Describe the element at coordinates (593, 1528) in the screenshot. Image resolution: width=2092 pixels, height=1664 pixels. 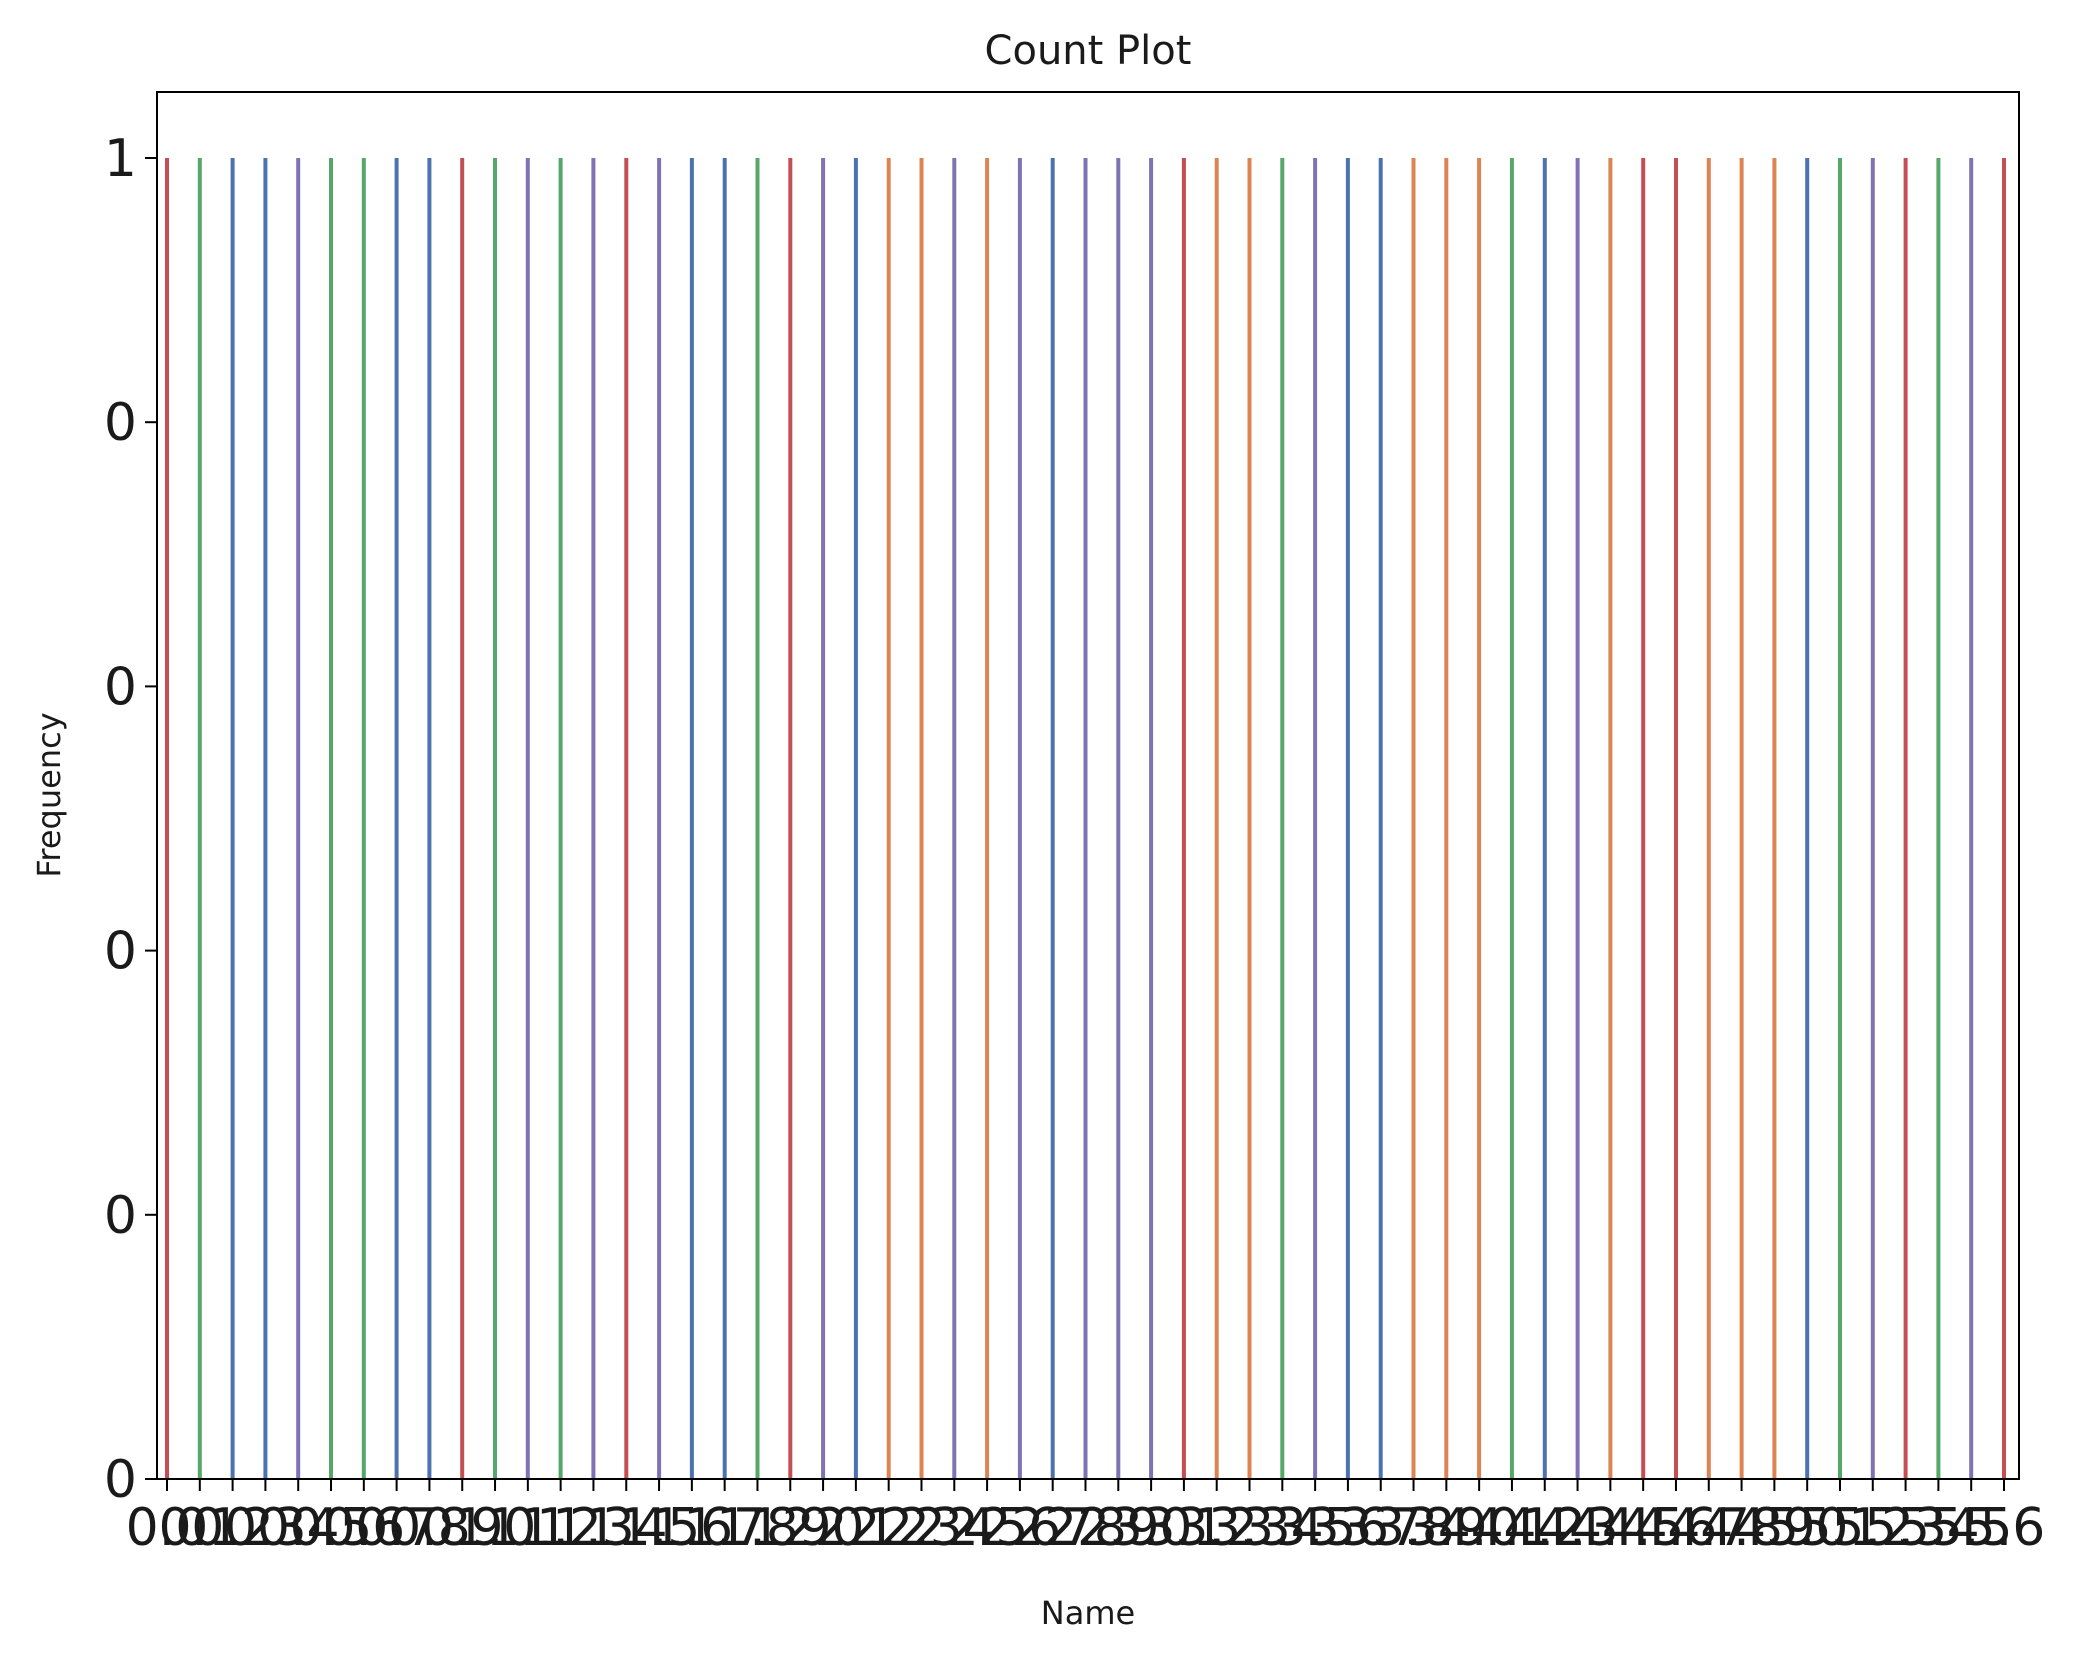
I see `x-tick-label-13: 1.3` at that location.